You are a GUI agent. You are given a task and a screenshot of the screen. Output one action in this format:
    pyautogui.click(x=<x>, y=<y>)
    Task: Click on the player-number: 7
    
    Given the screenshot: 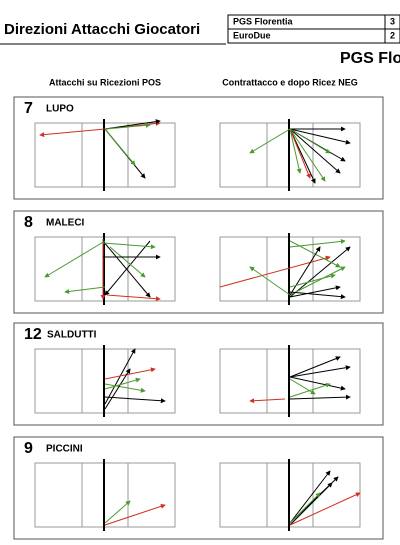 What is the action you would take?
    pyautogui.click(x=28, y=108)
    